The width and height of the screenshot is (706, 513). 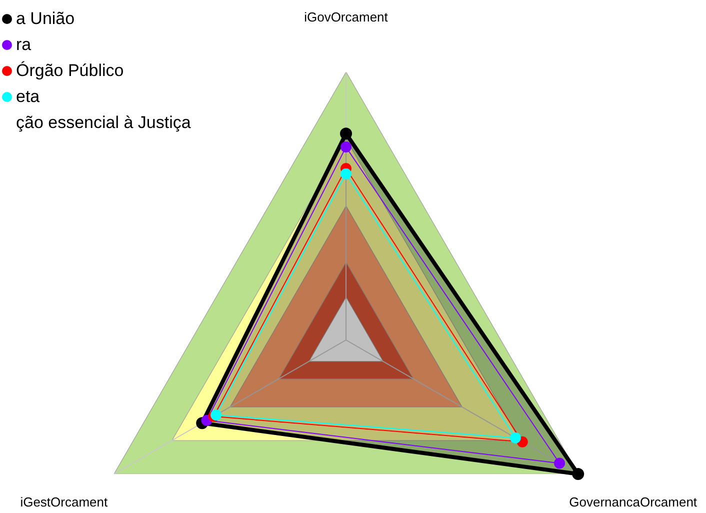 What do you see at coordinates (64, 502) in the screenshot?
I see `spoke-label: iGestOrcament` at bounding box center [64, 502].